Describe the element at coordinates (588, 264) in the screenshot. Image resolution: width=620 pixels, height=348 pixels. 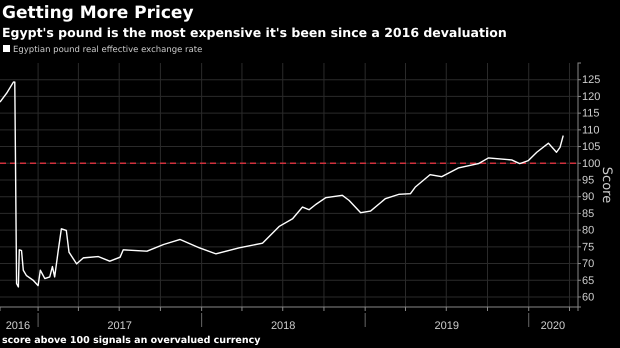
I see `y-tick-label: 70` at that location.